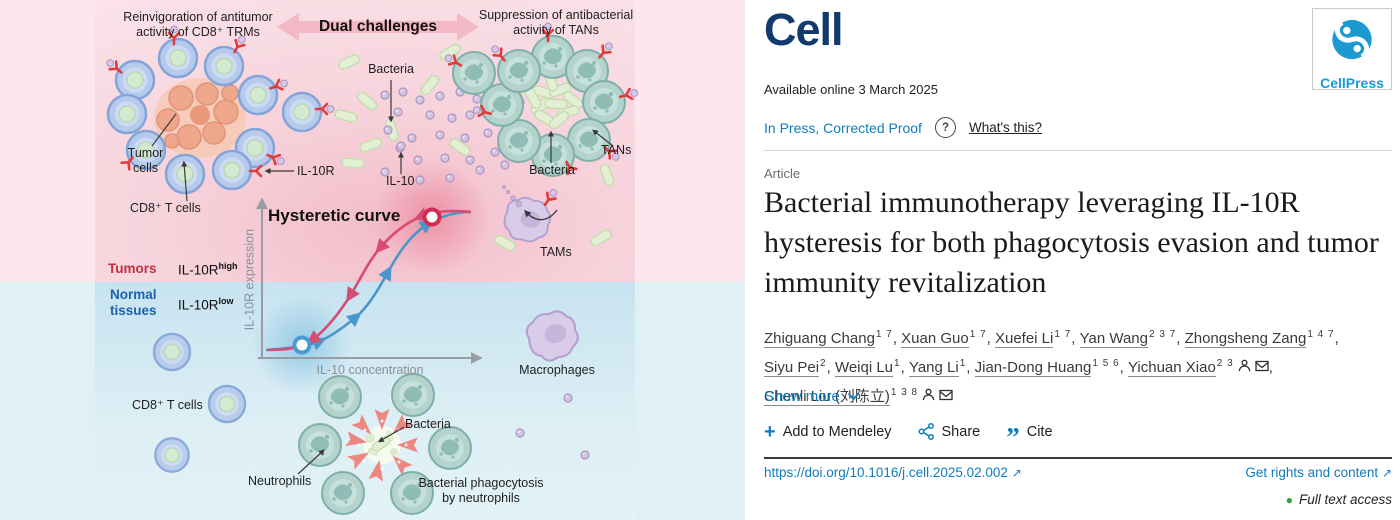 Image resolution: width=1400 pixels, height=520 pixels. Describe the element at coordinates (165, 208) in the screenshot. I see `cd8-top-label: CD8⁺ T cells` at that location.